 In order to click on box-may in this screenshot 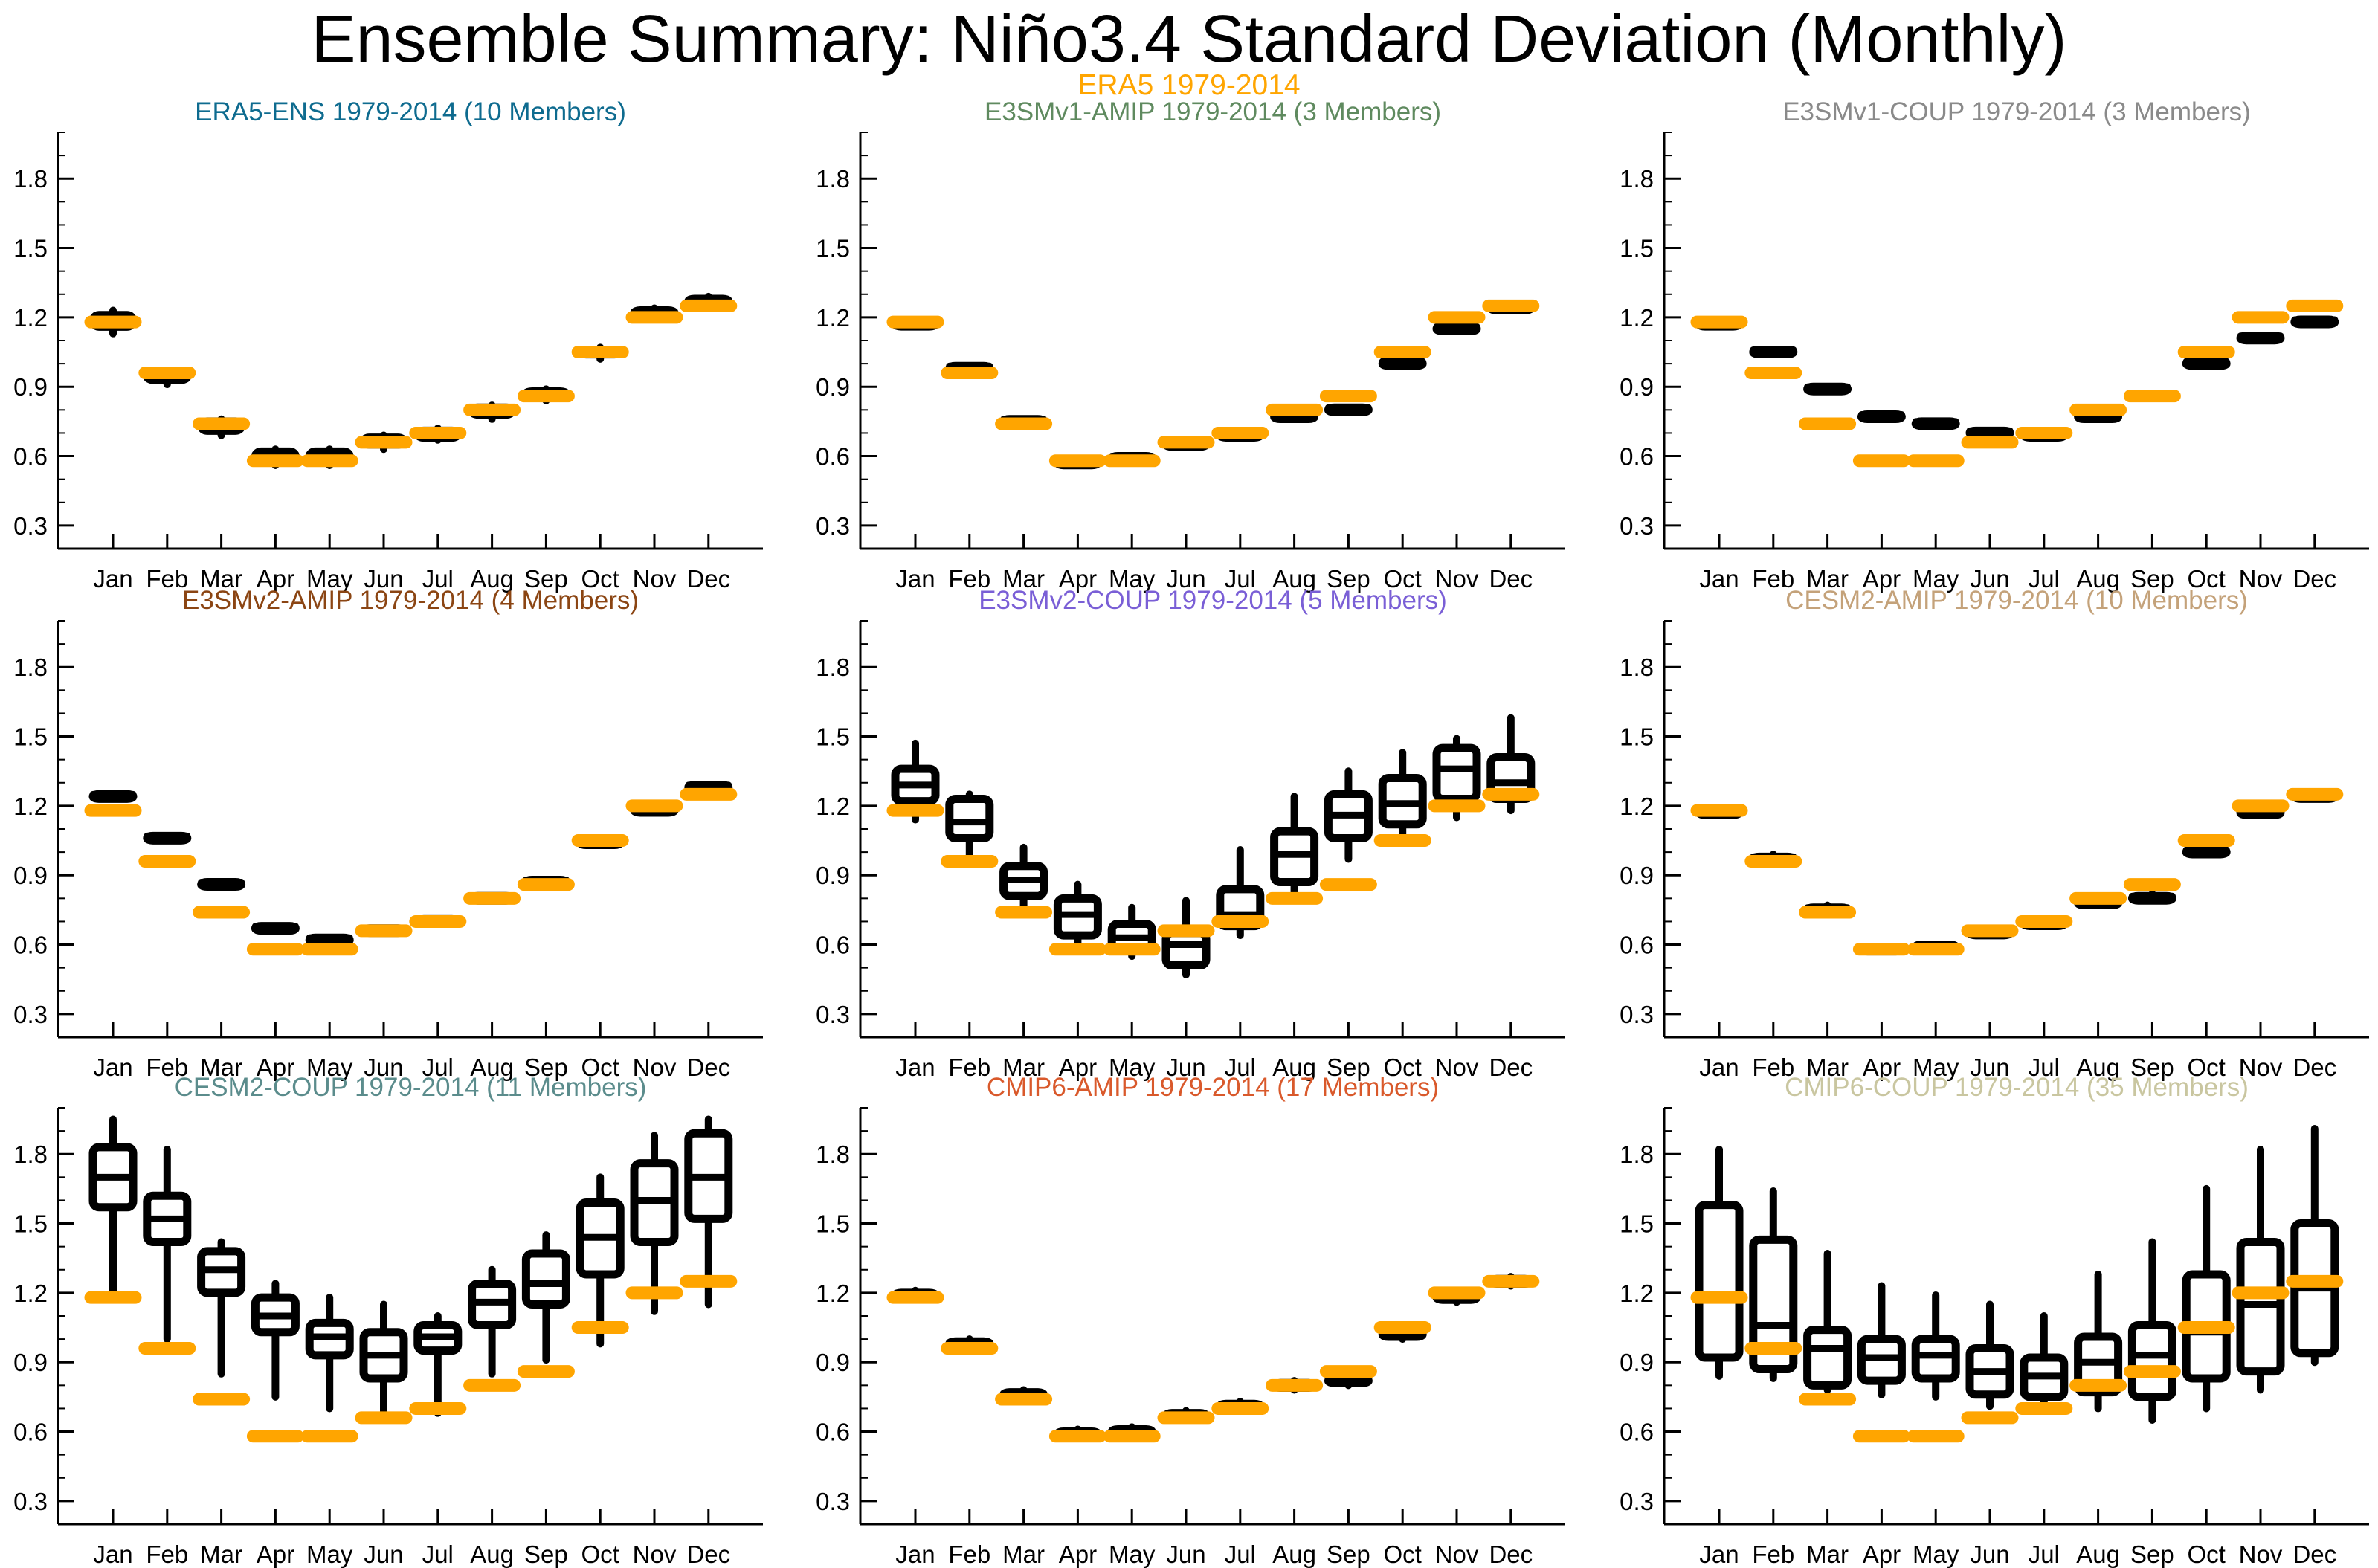, I will do `click(330, 1353)`.